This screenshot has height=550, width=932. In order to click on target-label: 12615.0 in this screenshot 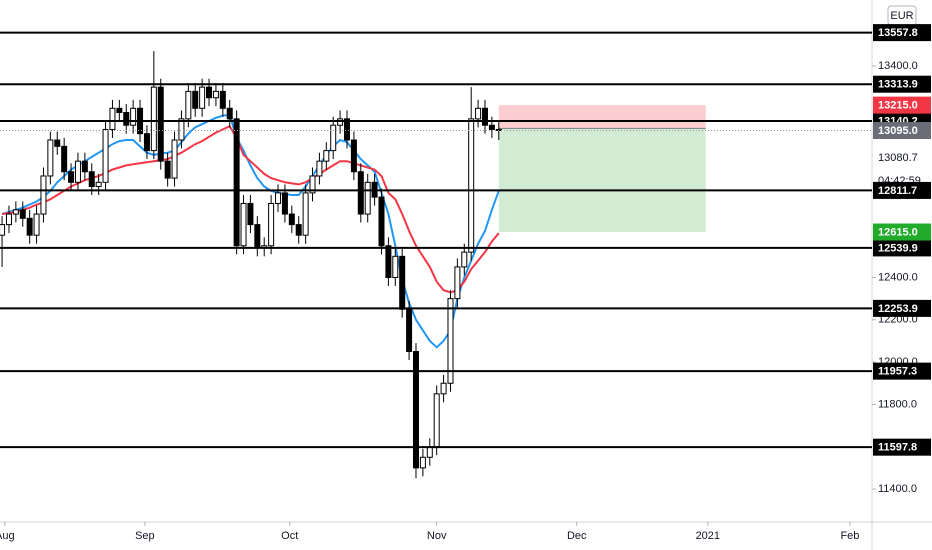, I will do `click(898, 232)`.